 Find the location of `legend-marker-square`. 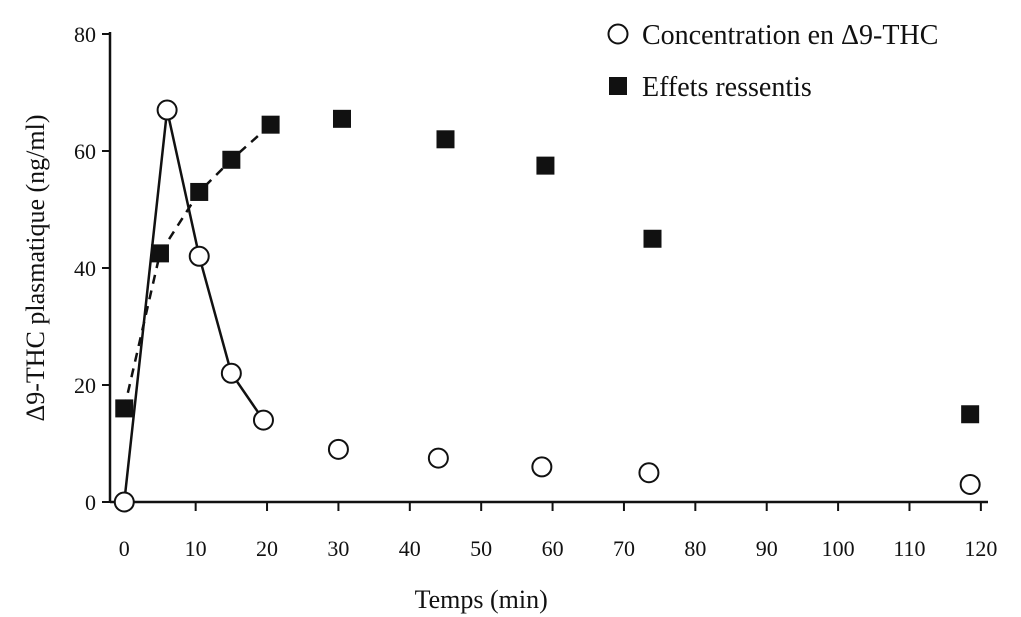

legend-marker-square is located at coordinates (618, 86).